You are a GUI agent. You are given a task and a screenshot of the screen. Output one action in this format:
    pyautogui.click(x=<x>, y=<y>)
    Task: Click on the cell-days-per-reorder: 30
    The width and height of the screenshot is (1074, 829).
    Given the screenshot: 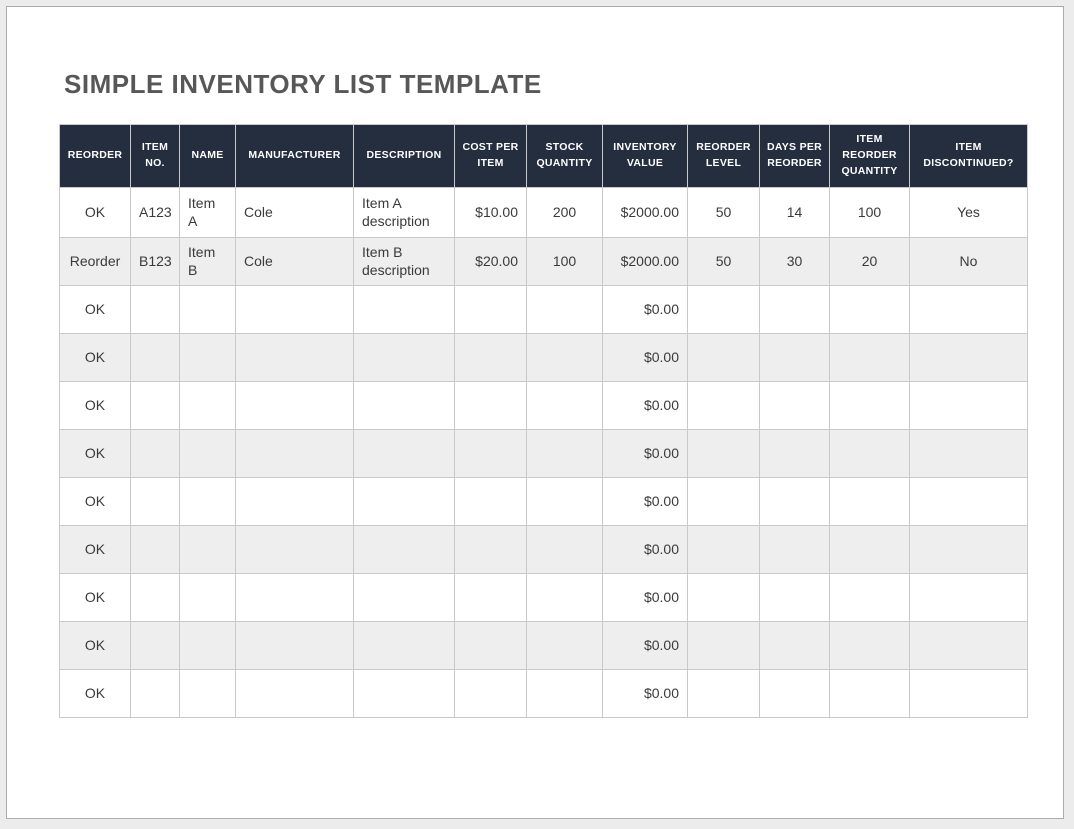 What is the action you would take?
    pyautogui.click(x=794, y=261)
    